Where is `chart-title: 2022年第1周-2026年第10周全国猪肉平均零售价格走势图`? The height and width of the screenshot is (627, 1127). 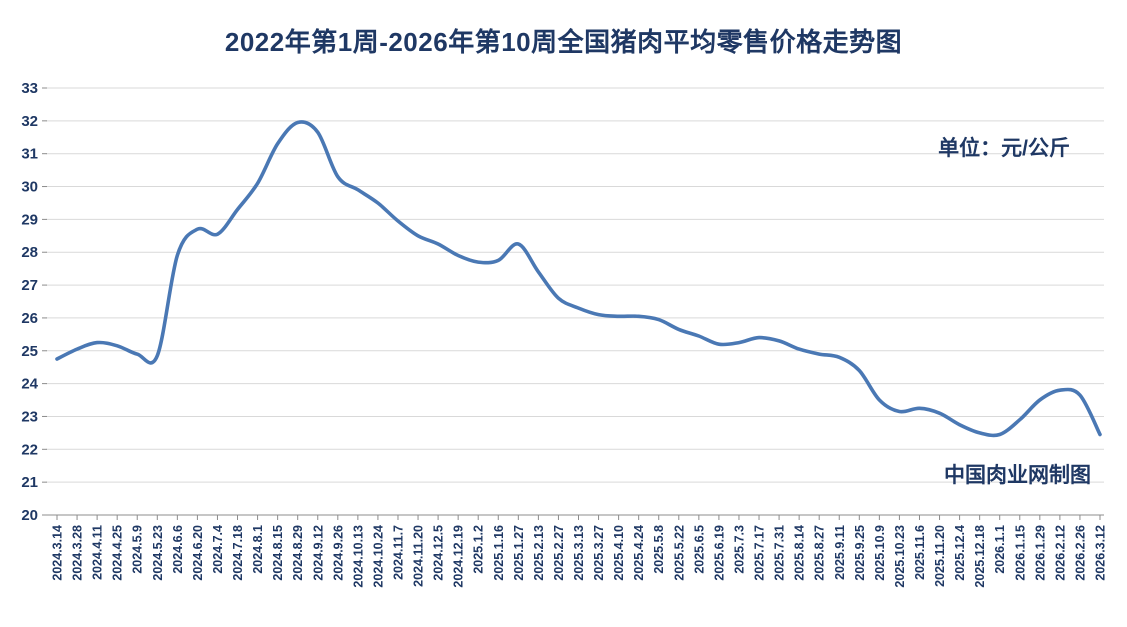
chart-title: 2022年第1周-2026年第10周全国猪肉平均零售价格走势图 is located at coordinates (563, 42).